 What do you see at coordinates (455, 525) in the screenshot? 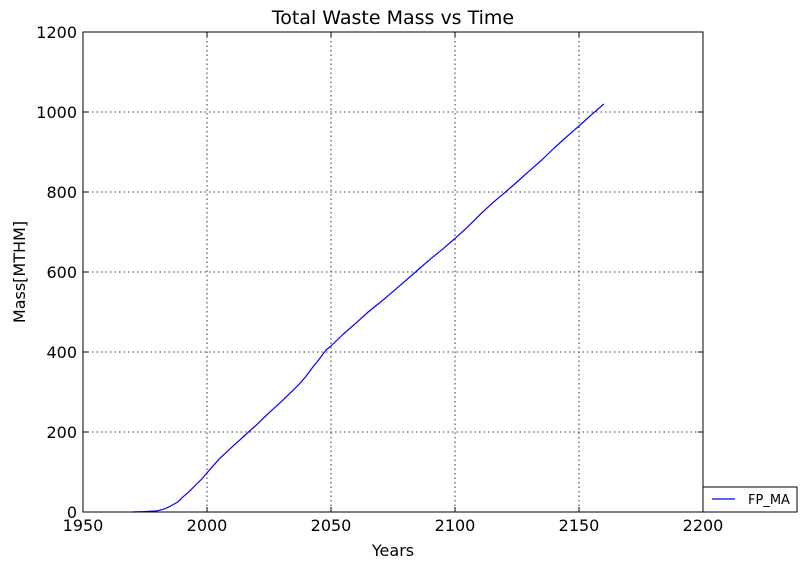
I see `x-tick-label: 2100` at bounding box center [455, 525].